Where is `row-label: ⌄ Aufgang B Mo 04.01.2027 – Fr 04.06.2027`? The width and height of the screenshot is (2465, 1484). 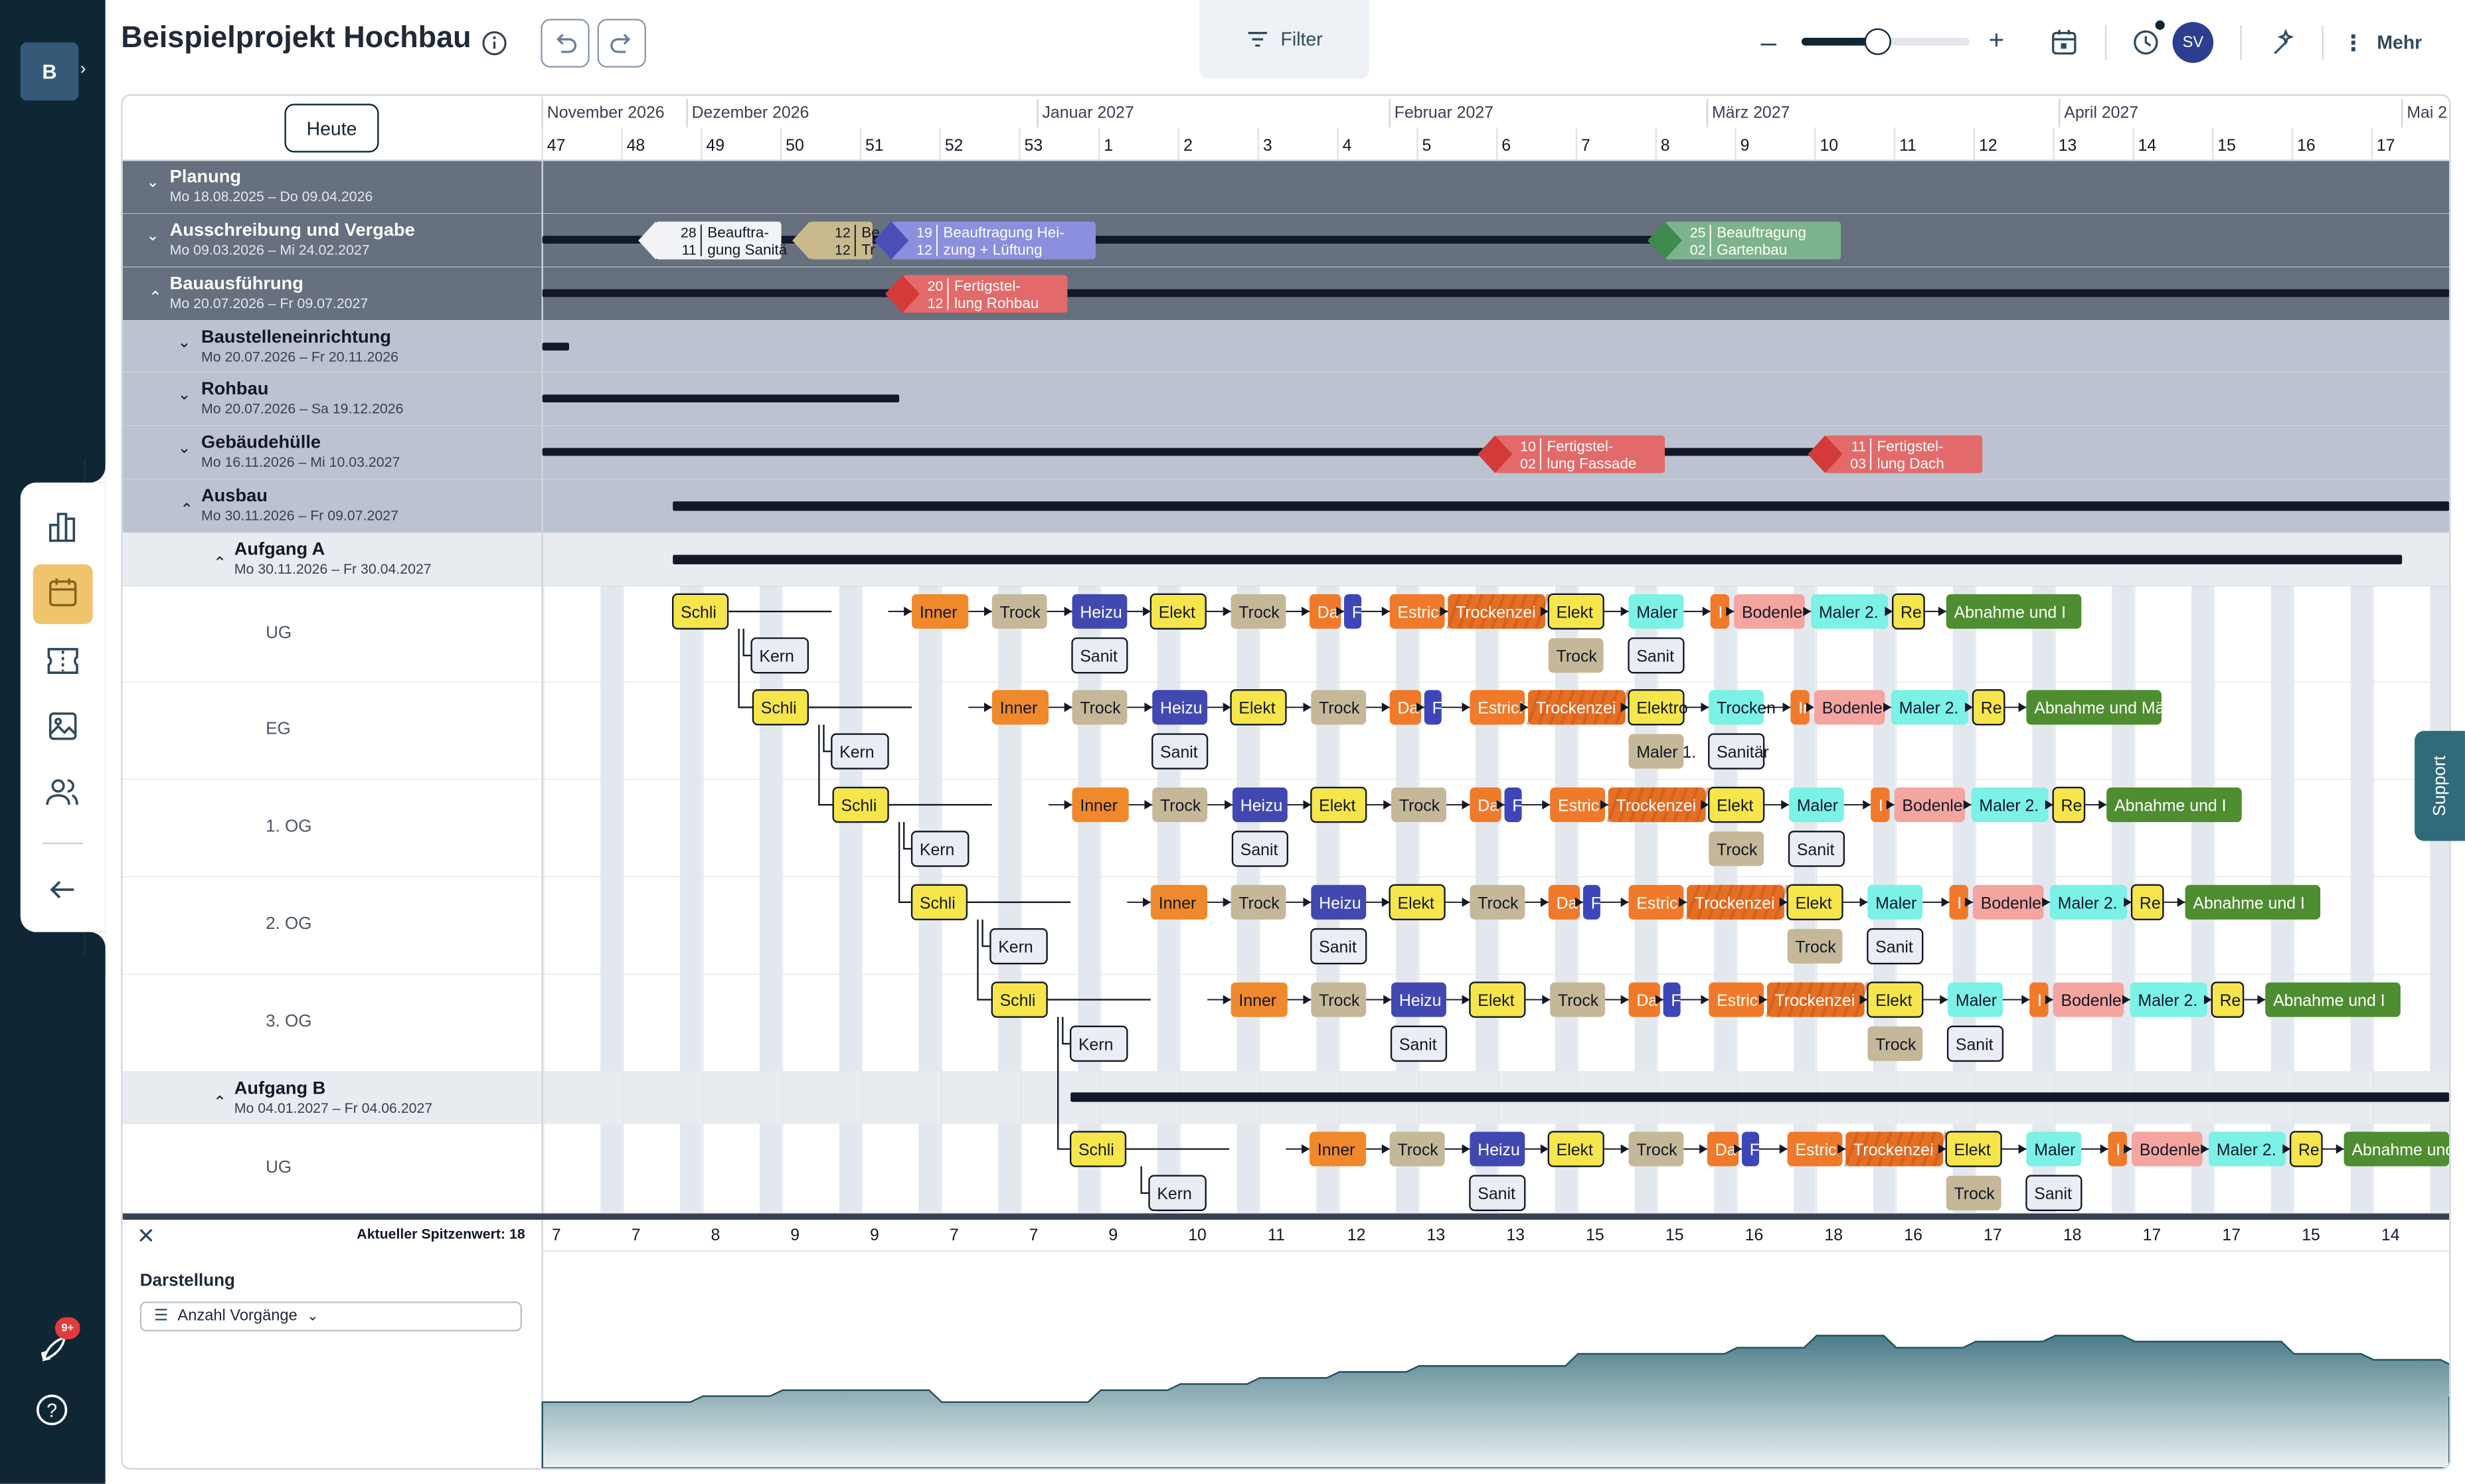 row-label: ⌄ Aufgang B Mo 04.01.2027 – Fr 04.06.2027 is located at coordinates (332, 1097).